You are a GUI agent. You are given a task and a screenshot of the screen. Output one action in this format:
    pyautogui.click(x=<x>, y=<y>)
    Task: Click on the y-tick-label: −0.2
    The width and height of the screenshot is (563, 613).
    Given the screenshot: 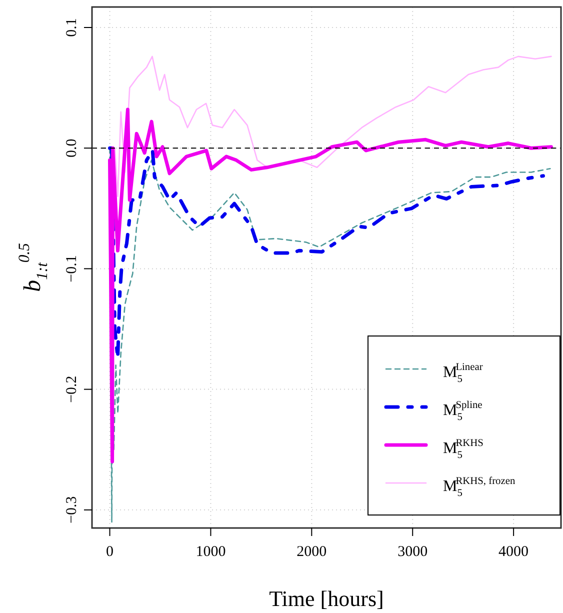 What is the action you would take?
    pyautogui.click(x=72, y=389)
    